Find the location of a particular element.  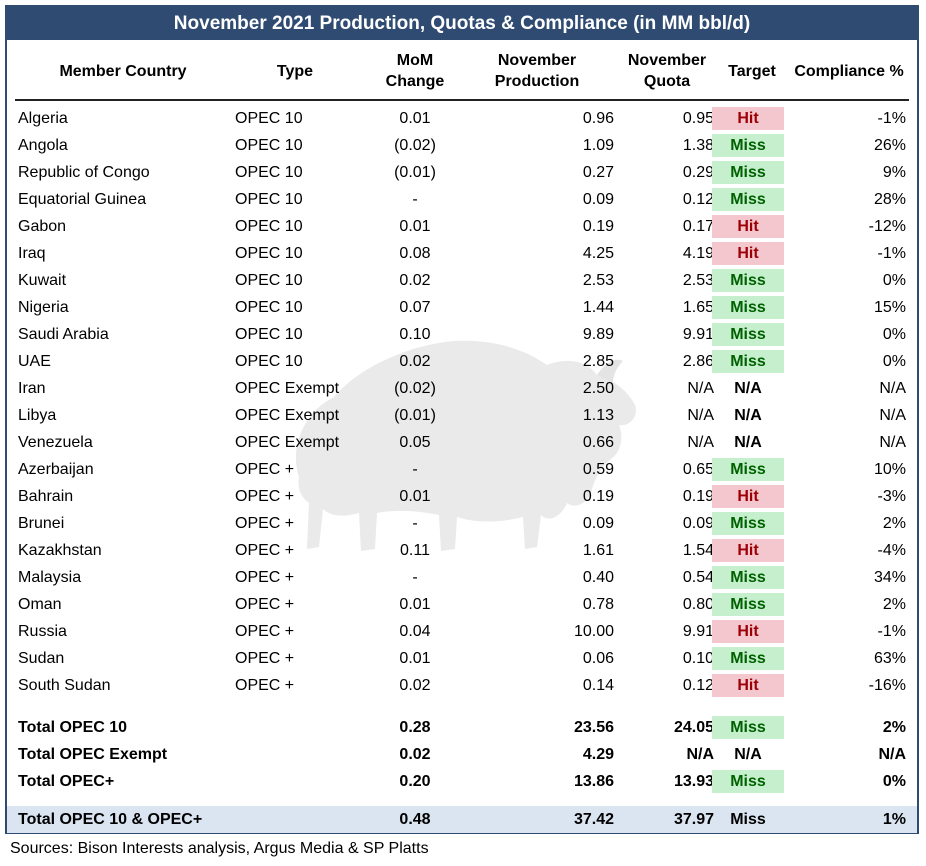

country-cell: Kuwait is located at coordinates (42, 280).